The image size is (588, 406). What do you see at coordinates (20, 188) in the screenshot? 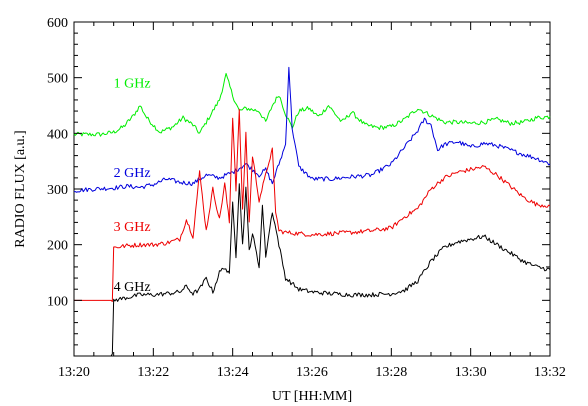
I see `y-axis-label: RADIO FLUX [a.u.]` at bounding box center [20, 188].